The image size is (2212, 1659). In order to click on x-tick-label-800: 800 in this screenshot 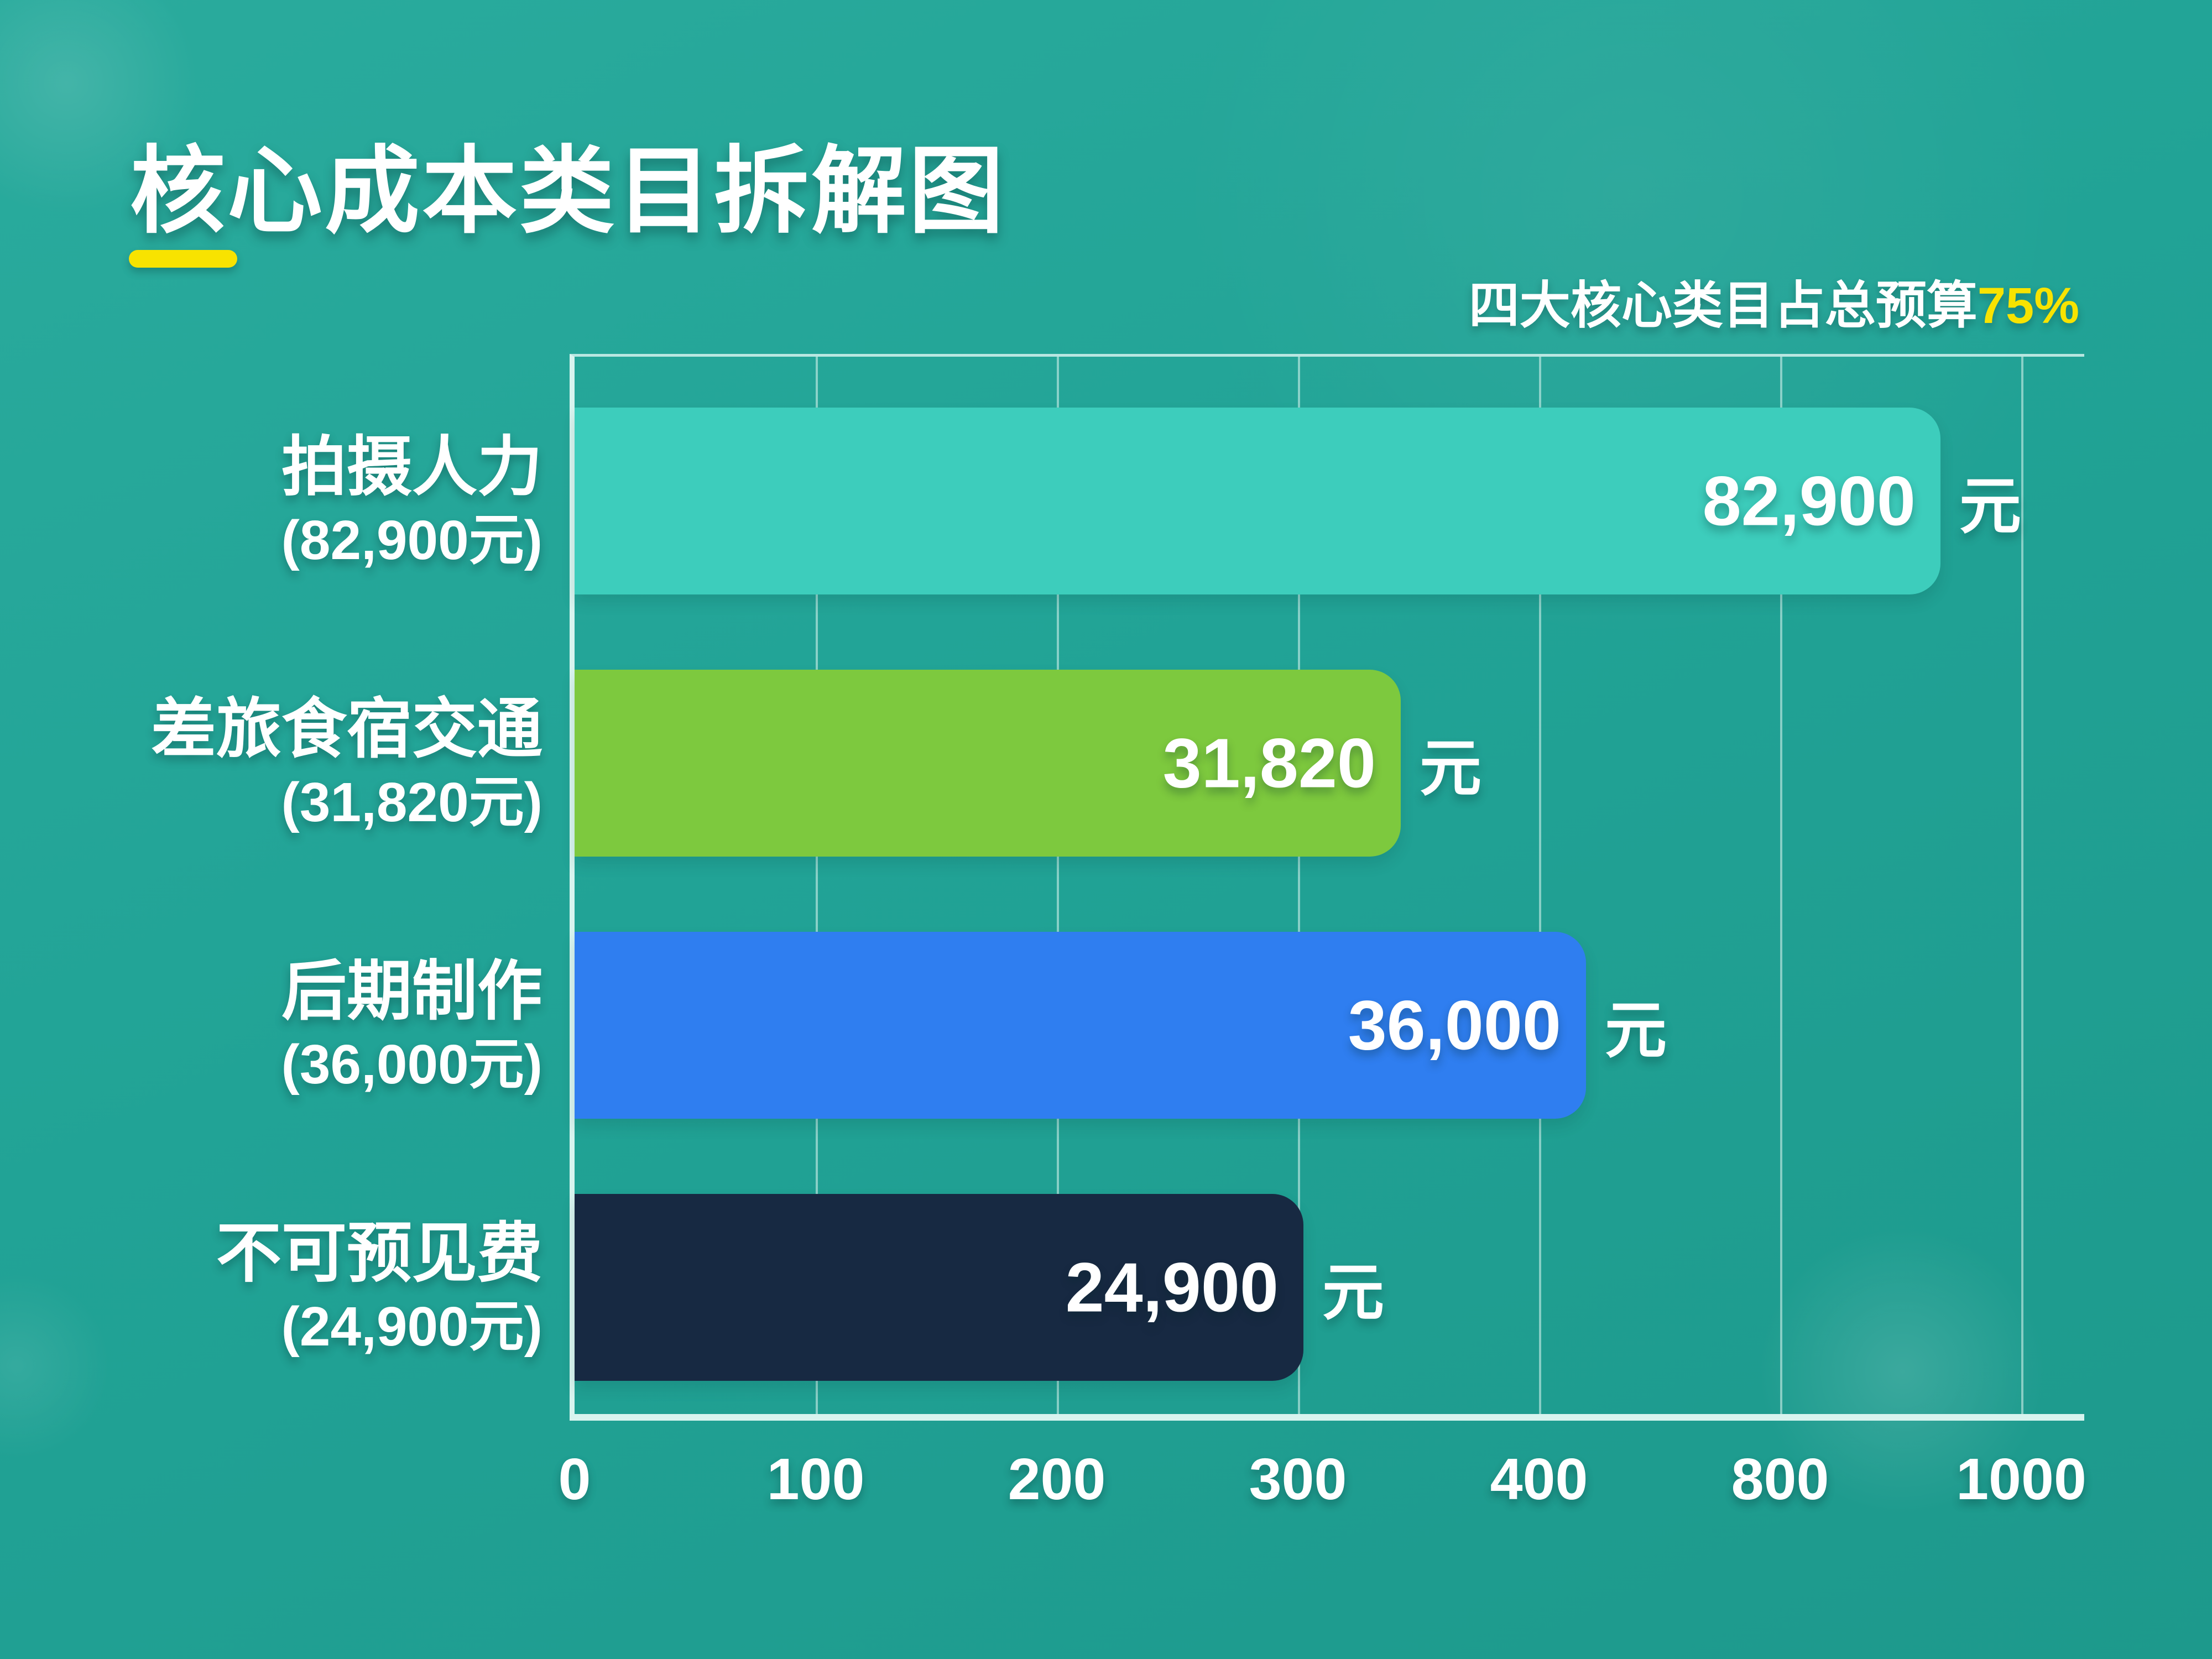, I will do `click(1780, 1480)`.